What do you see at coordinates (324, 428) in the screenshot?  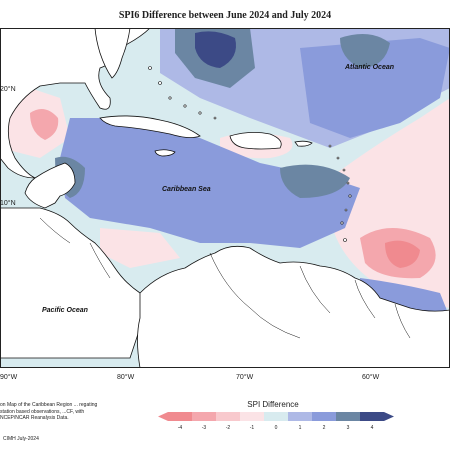 I see `legend-tick-label: 2` at bounding box center [324, 428].